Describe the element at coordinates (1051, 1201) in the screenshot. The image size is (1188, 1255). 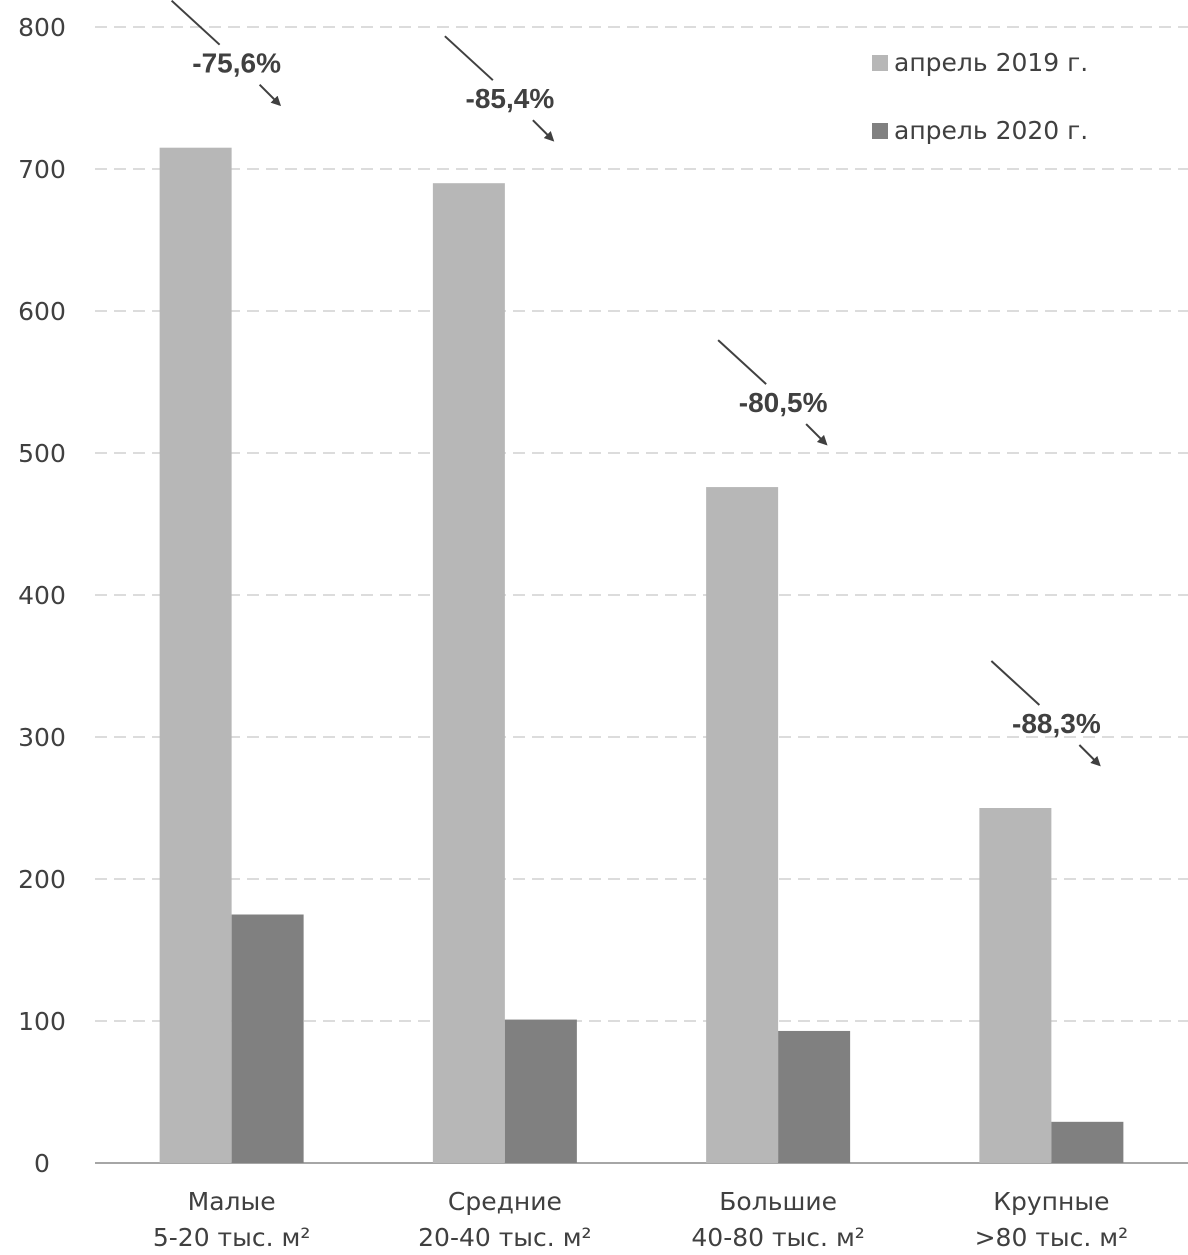
I see `x-category-label: Крупные` at that location.